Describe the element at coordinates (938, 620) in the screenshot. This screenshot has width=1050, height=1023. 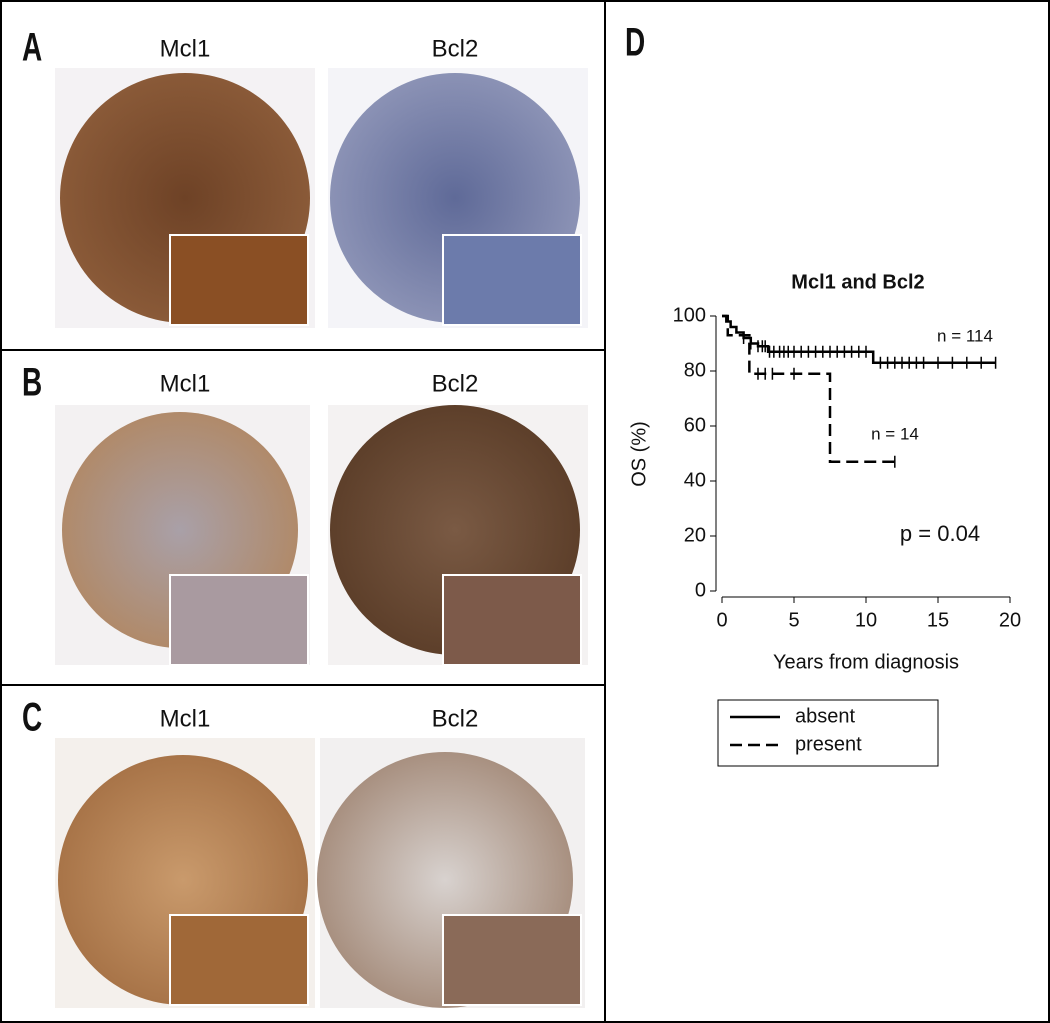
I see `x-tick-label: 15` at that location.